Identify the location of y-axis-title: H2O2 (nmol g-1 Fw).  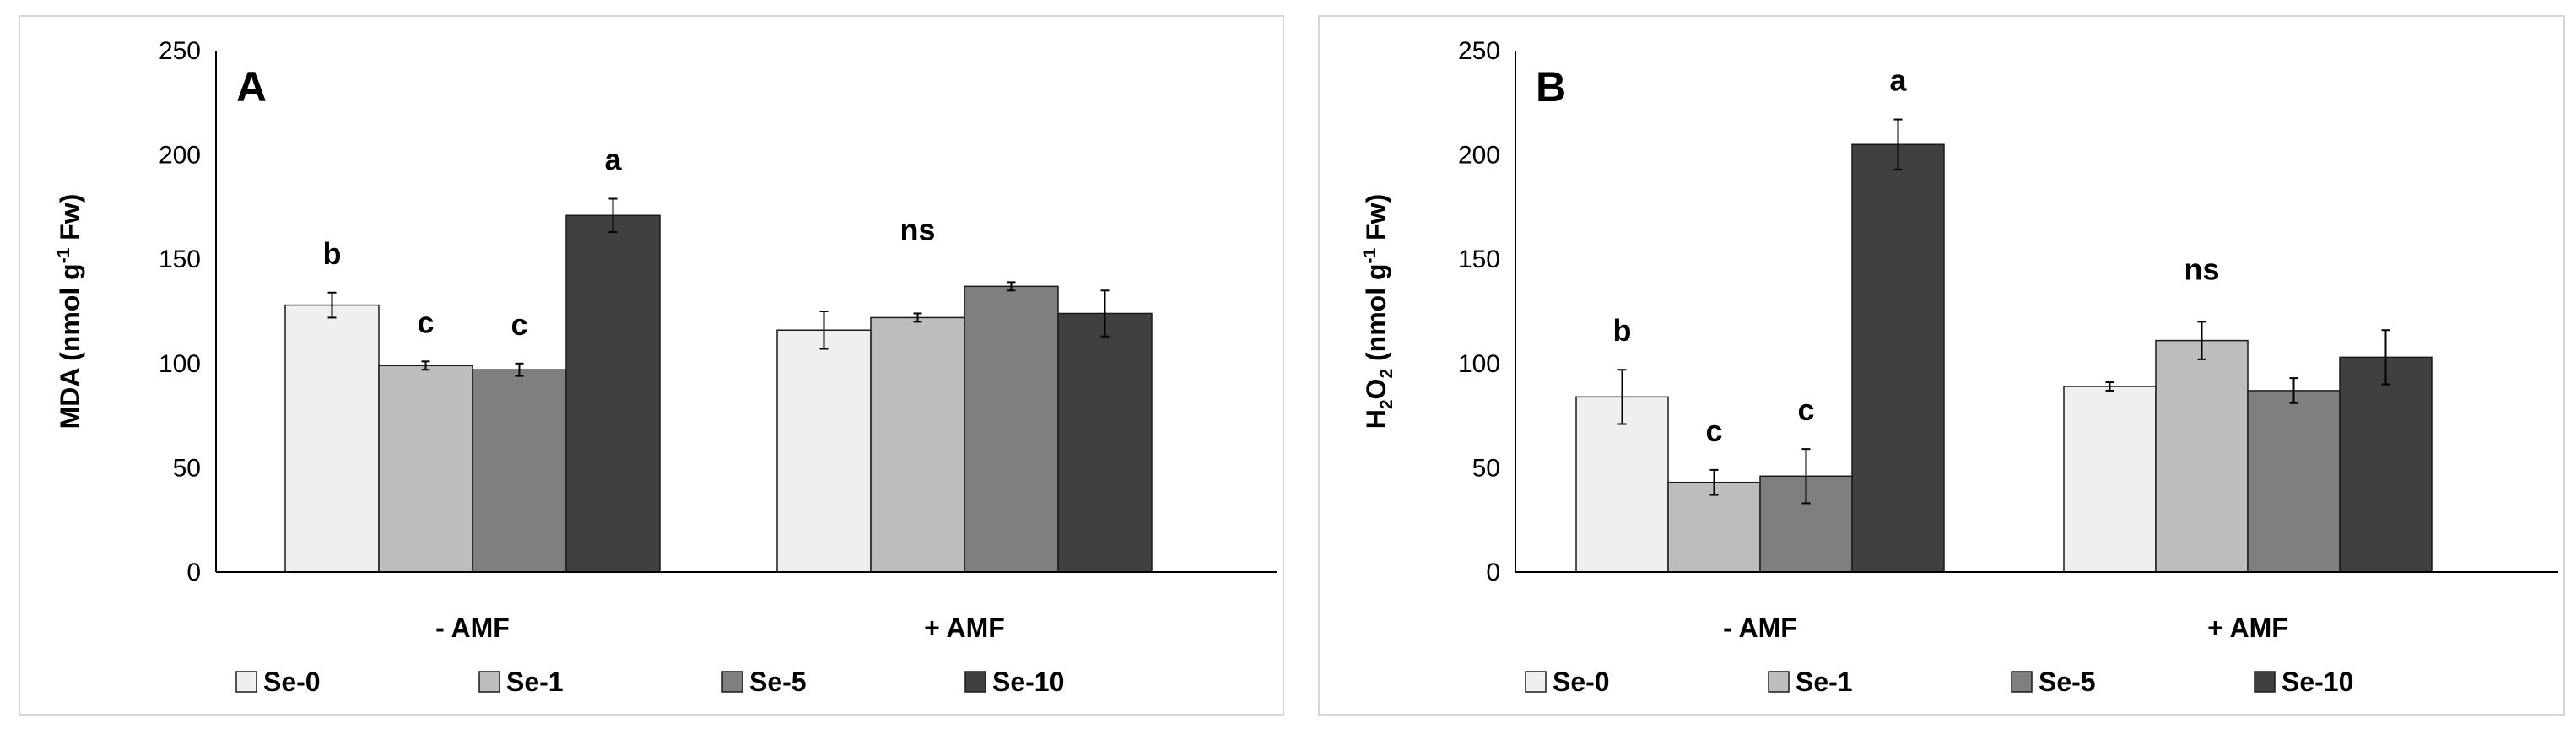
(1378, 311).